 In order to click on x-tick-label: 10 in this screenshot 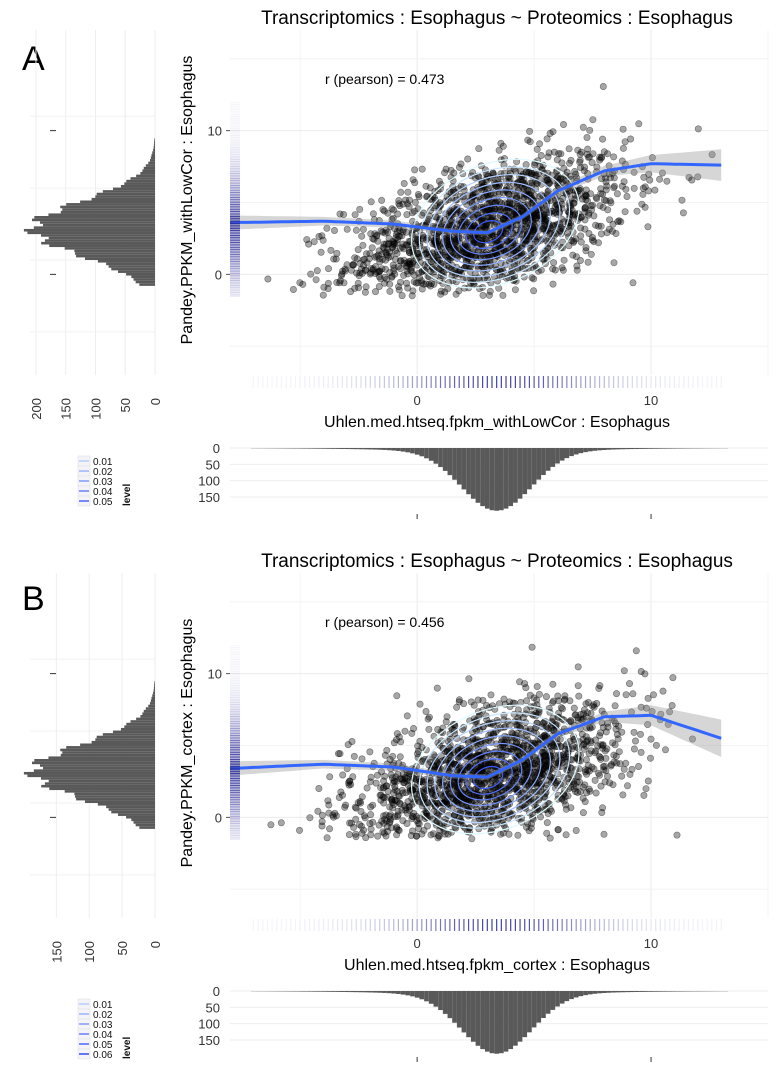, I will do `click(651, 943)`.